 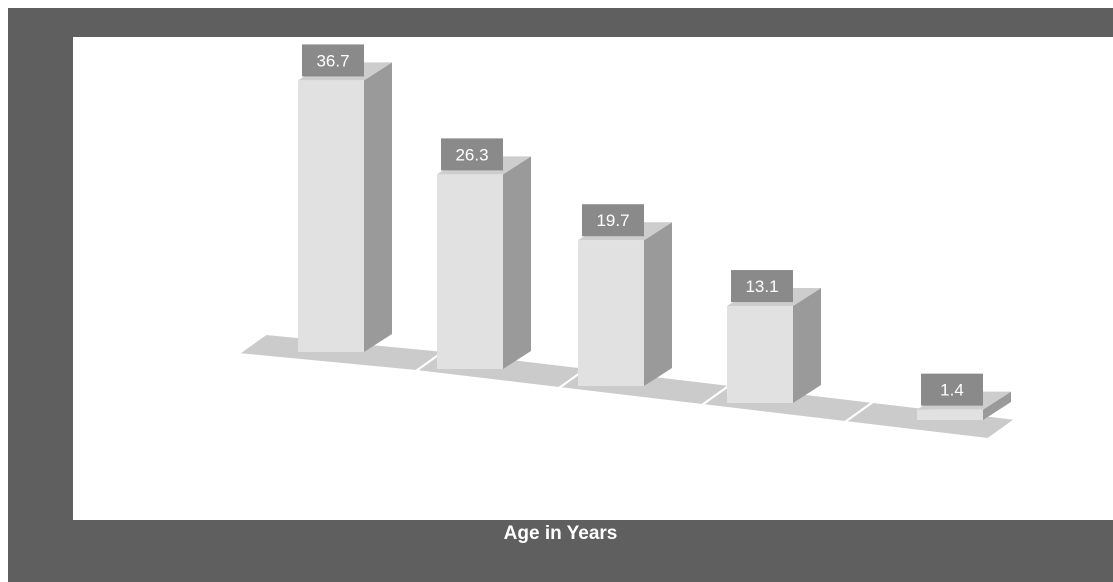 I want to click on data-label: 13.1, so click(x=762, y=286).